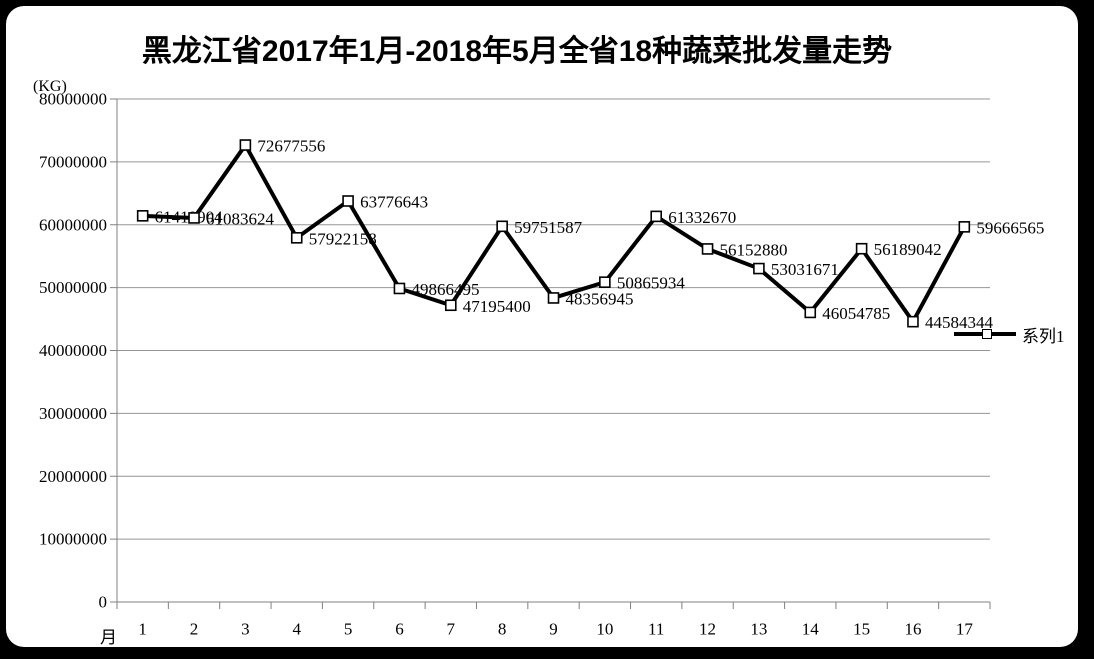 This screenshot has width=1094, height=659. I want to click on legend: 系列1, so click(1009, 334).